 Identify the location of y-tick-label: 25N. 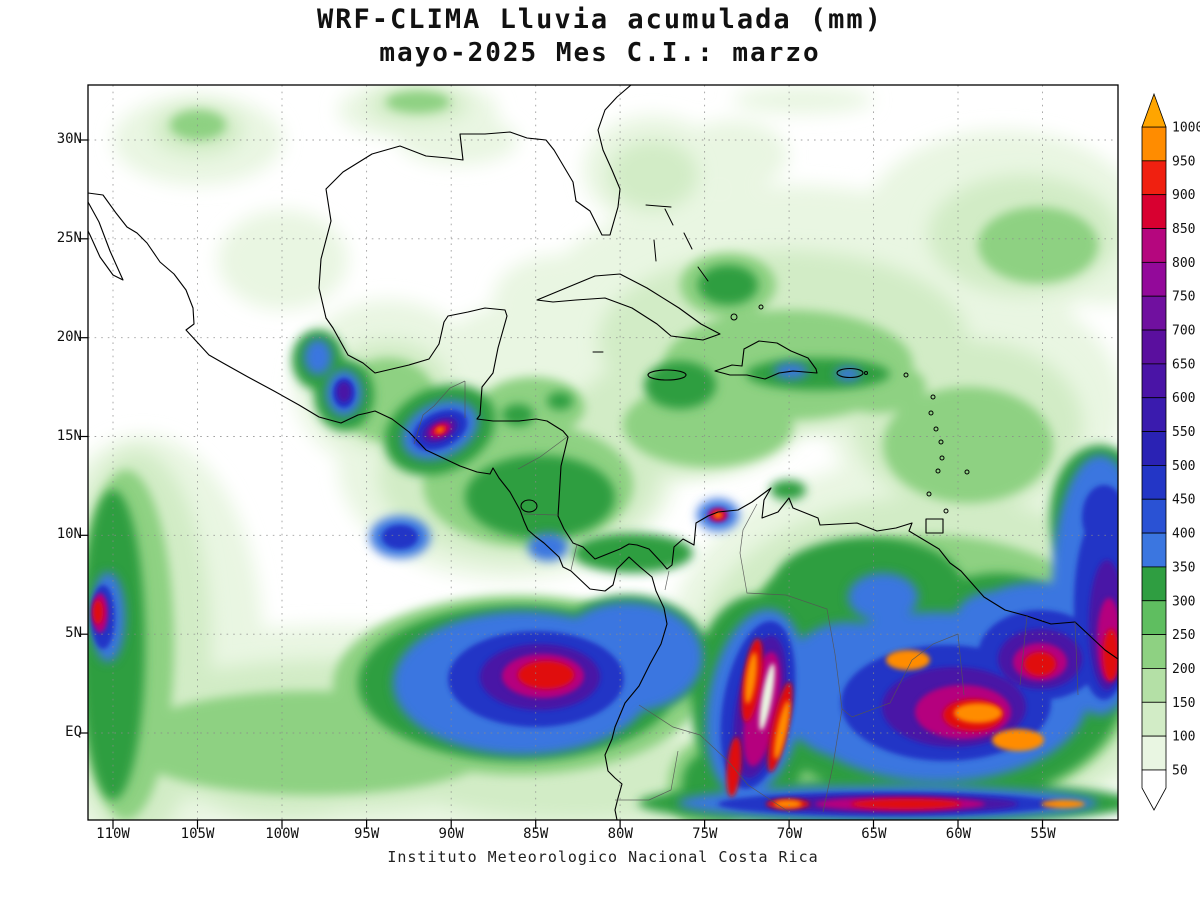
(69, 237).